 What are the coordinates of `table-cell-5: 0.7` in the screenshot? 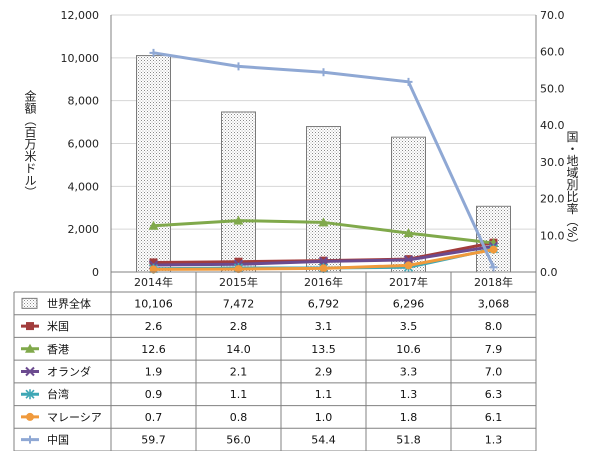 It's located at (154, 417).